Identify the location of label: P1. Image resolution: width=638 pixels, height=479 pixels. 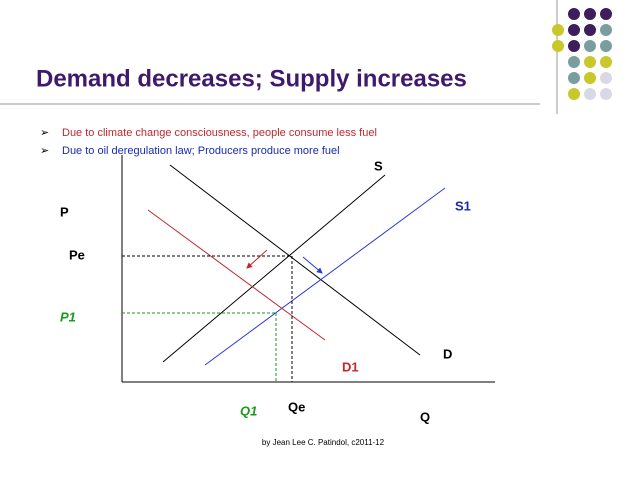
(68, 316).